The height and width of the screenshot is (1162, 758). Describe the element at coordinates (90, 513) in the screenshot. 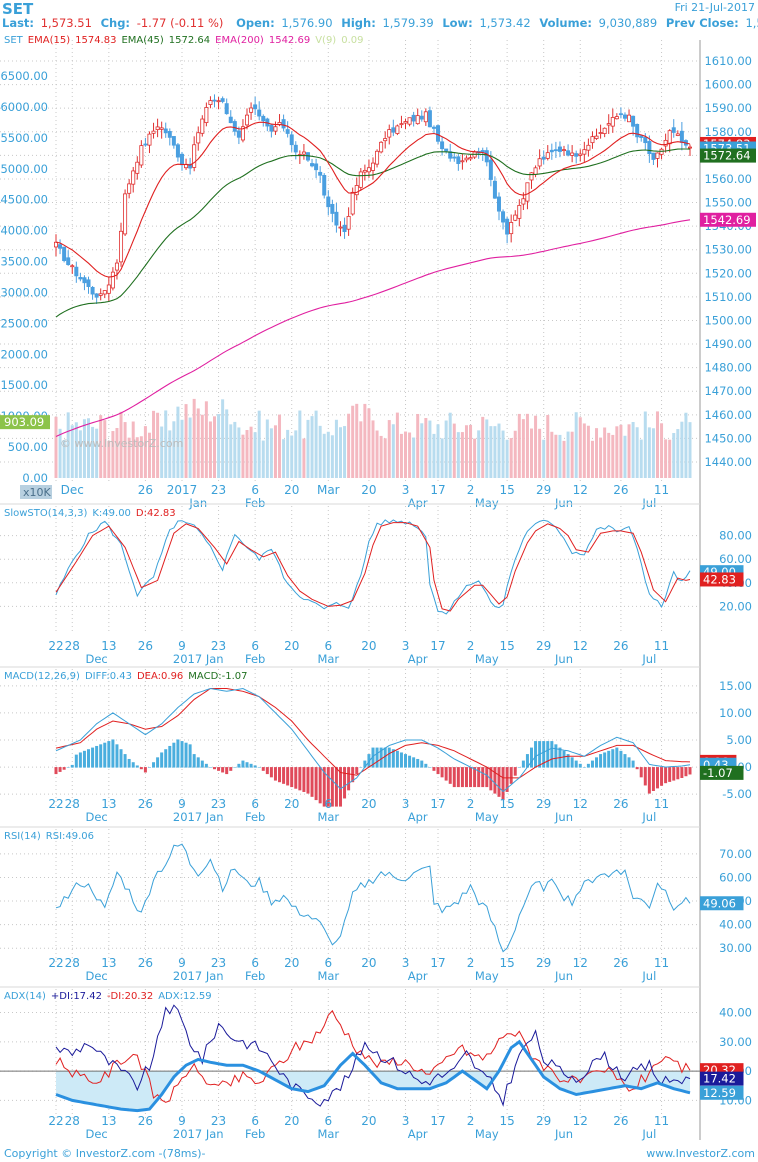

I see `legend: SlowSTO(14,3,3) K:49.00 D:42.83` at that location.